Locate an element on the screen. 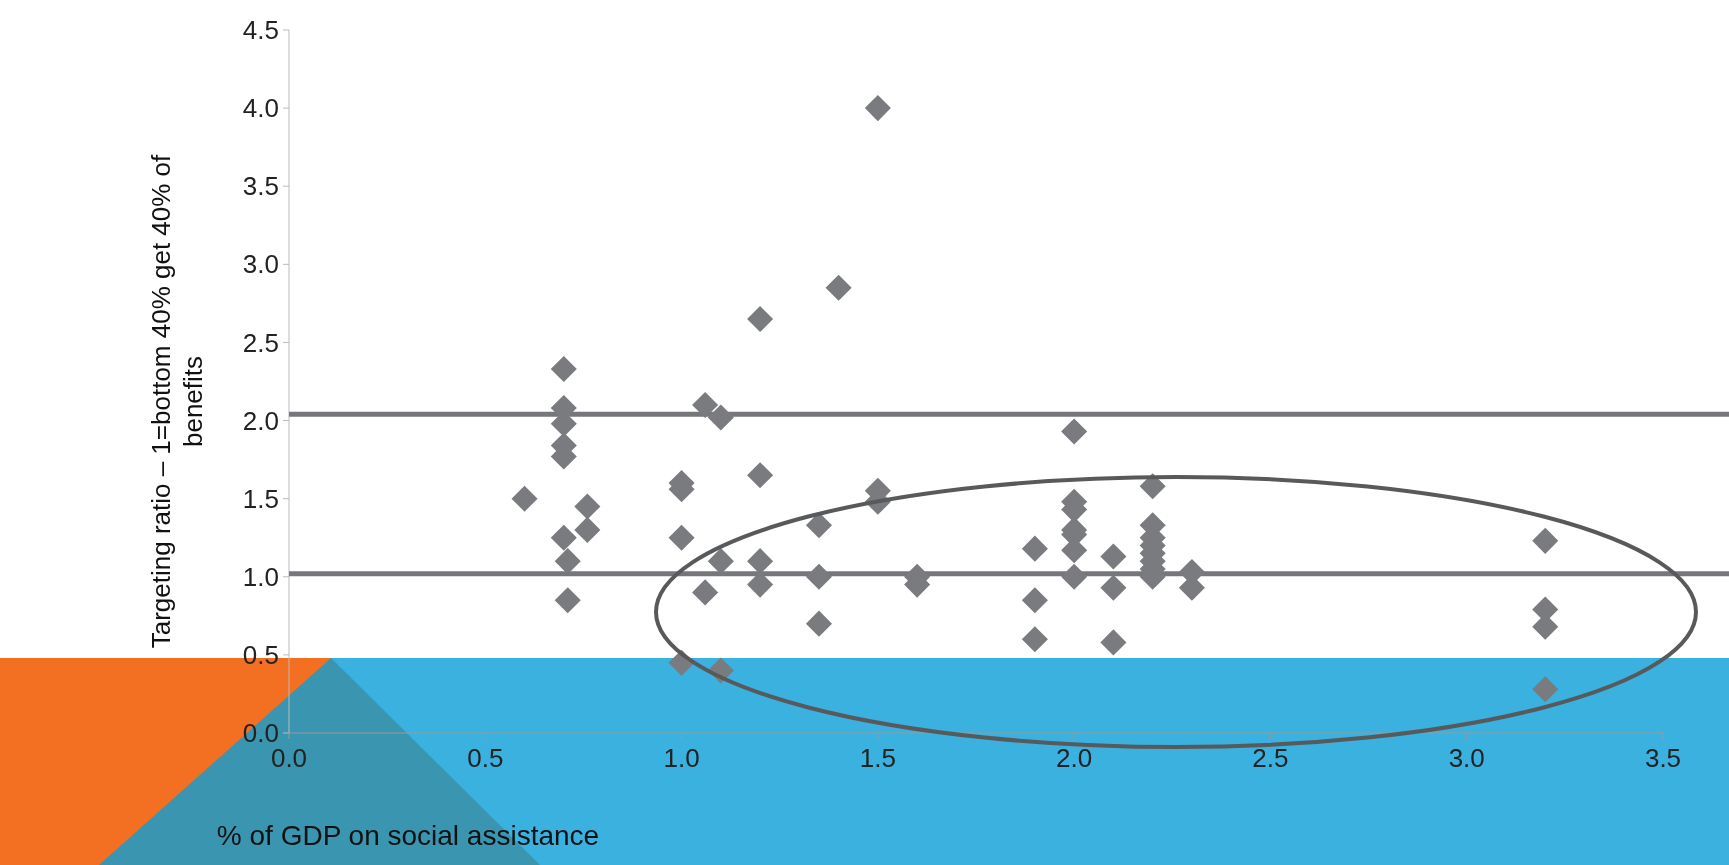  y-axis-title: Targeting ratio – 1=bottom 40% get 40% of benefits is located at coordinates (177, 401).